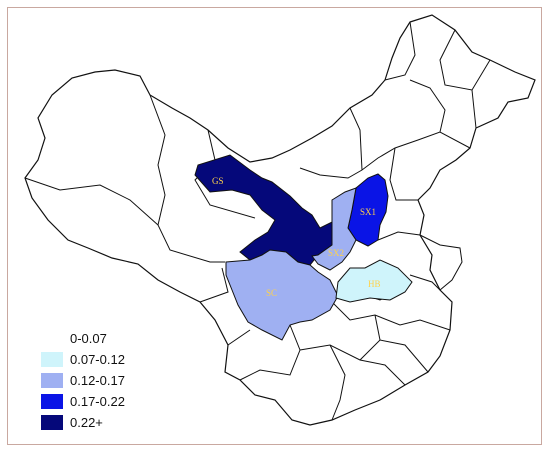 This screenshot has height=454, width=550. What do you see at coordinates (97, 401) in the screenshot?
I see `legend-label: 0.17-0.22` at bounding box center [97, 401].